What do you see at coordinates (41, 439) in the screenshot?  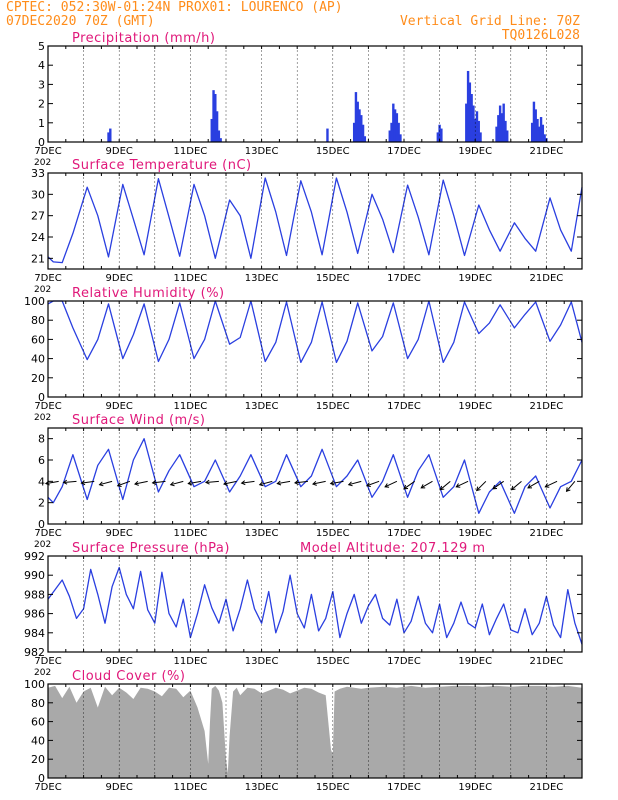 I see `wind-ytick-label: 8` at bounding box center [41, 439].